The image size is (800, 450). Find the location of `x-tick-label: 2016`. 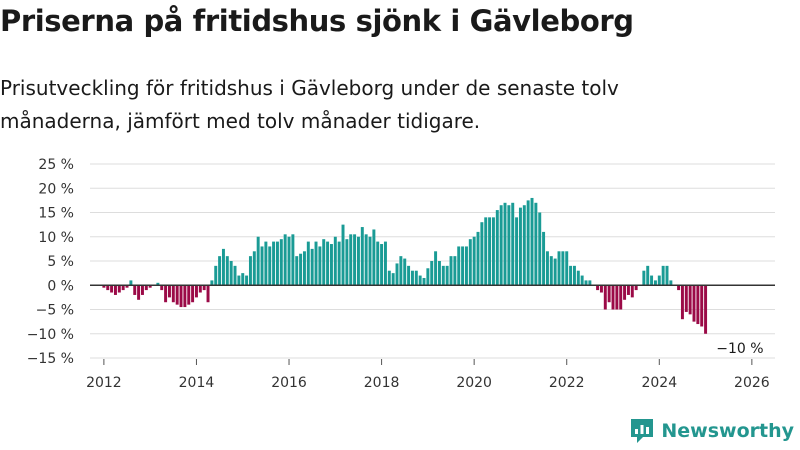

x-tick-label: 2016 is located at coordinates (289, 383).